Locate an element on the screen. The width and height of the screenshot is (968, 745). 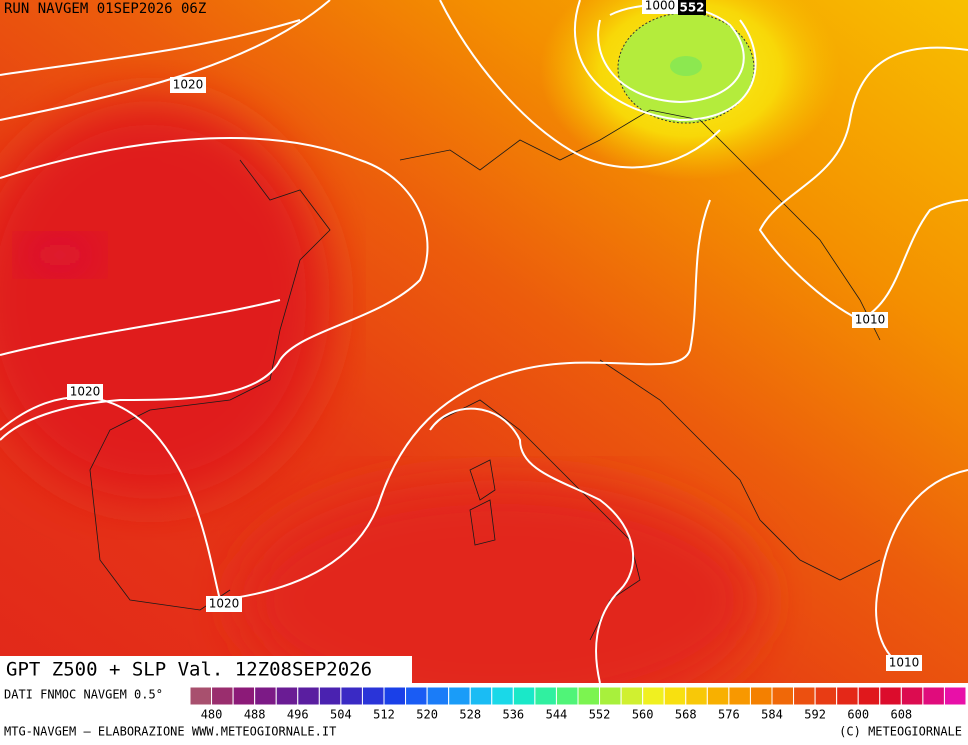
colorbar-tick-label: 480 is located at coordinates (212, 715).